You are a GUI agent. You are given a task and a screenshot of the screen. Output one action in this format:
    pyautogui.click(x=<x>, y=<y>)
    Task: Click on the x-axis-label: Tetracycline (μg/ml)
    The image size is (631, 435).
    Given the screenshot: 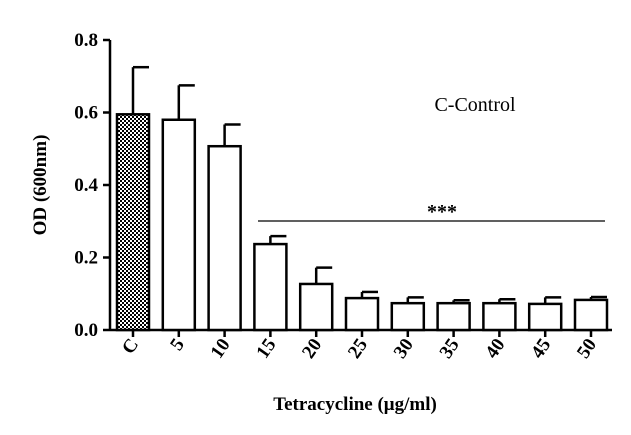 What is the action you would take?
    pyautogui.click(x=355, y=404)
    